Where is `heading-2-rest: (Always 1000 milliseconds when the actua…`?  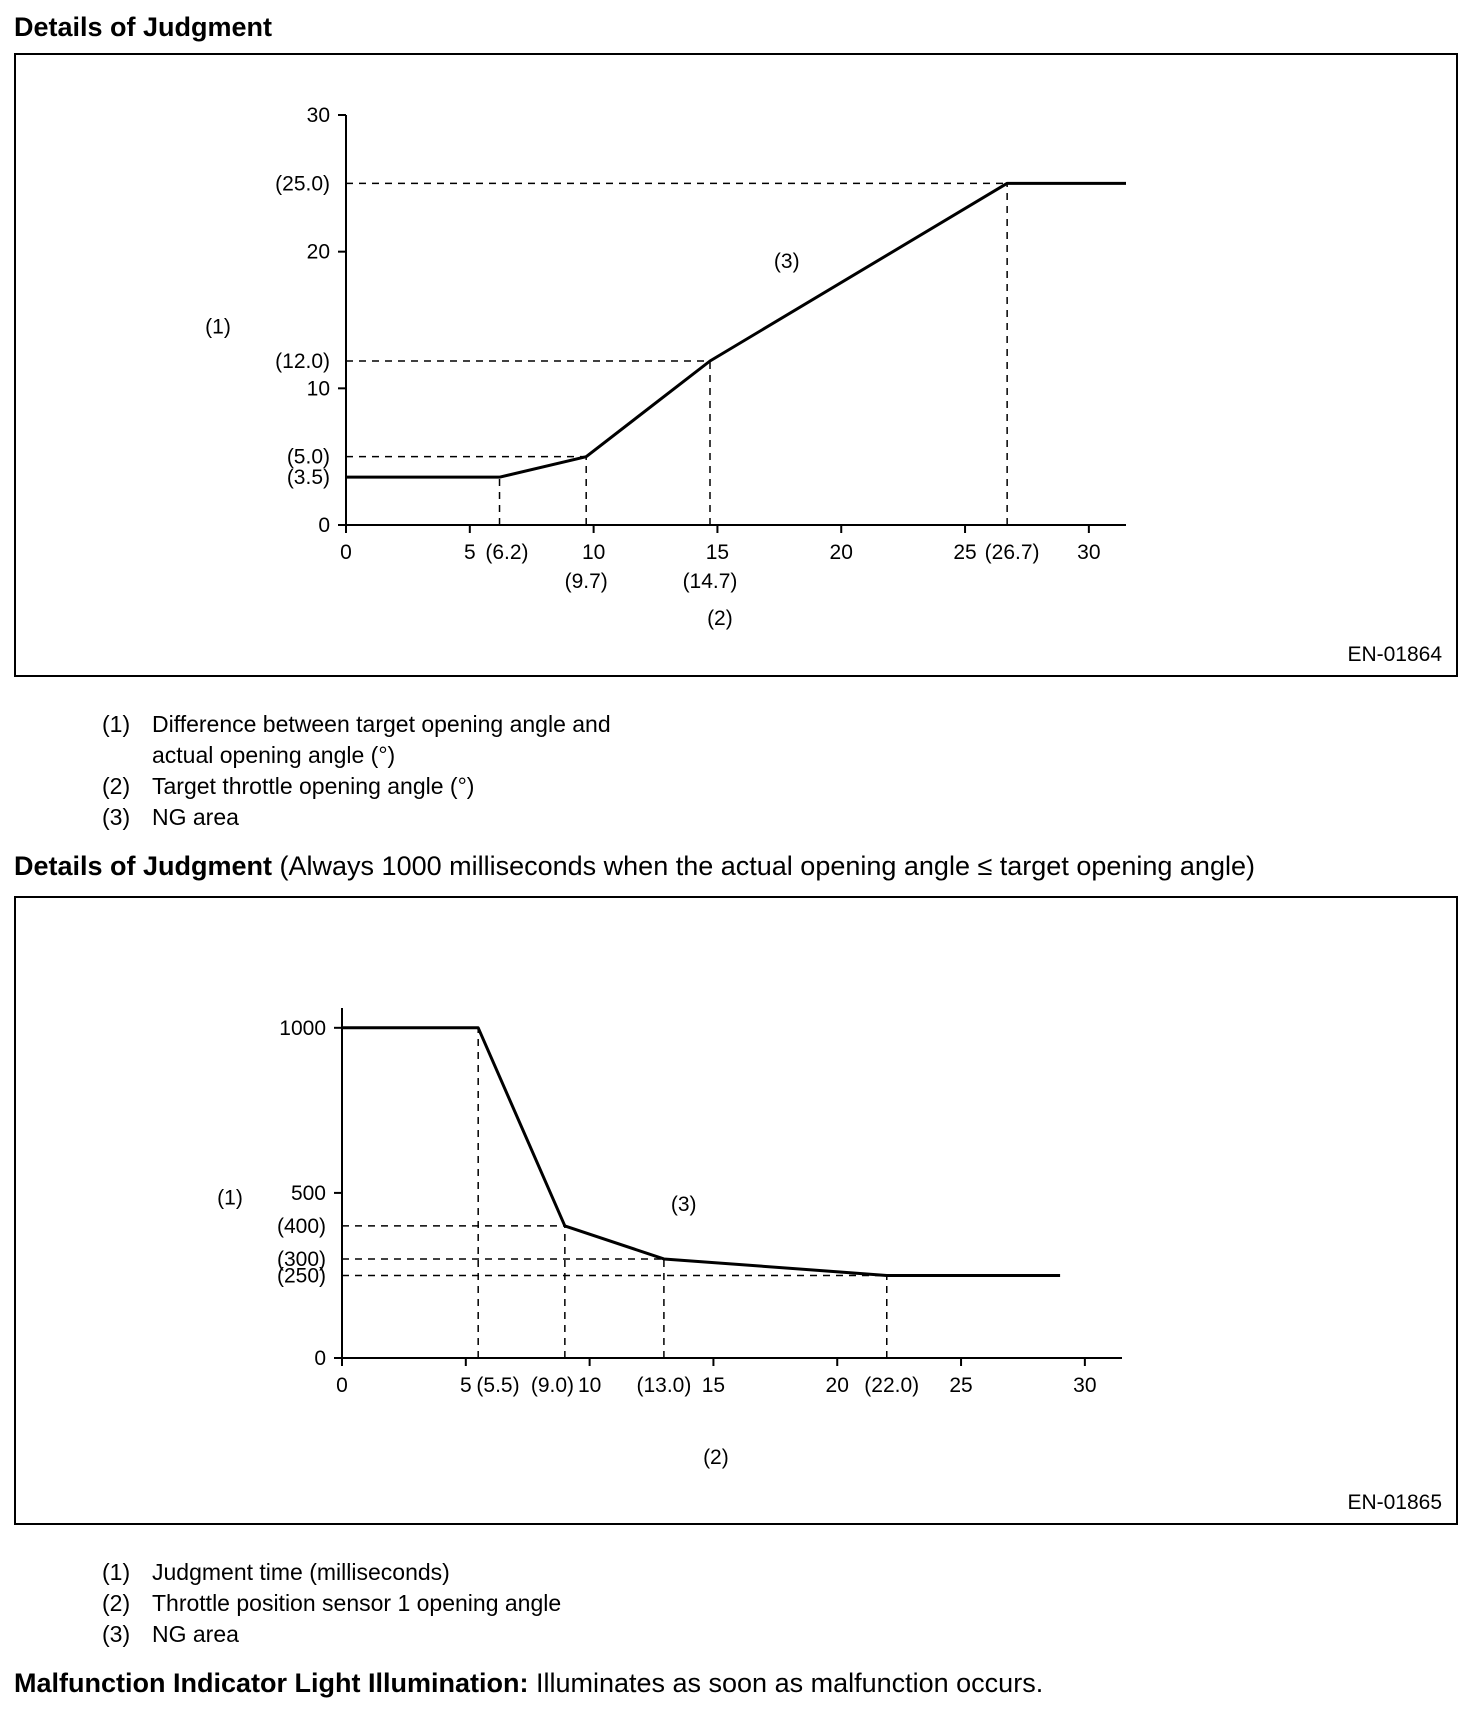
heading-2-rest: (Always 1000 milliseconds when the actua… is located at coordinates (763, 866).